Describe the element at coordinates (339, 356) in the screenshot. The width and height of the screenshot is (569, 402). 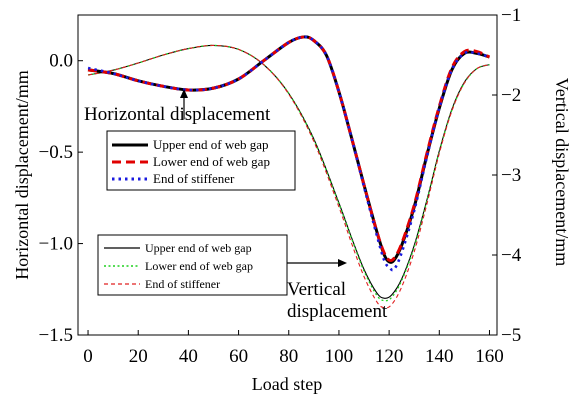
I see `x-tick-label: 100` at that location.